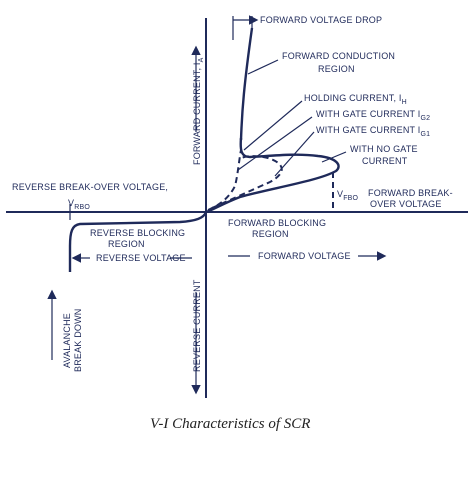  What do you see at coordinates (270, 234) in the screenshot?
I see `forward-blocking-label-2: REGION` at bounding box center [270, 234].